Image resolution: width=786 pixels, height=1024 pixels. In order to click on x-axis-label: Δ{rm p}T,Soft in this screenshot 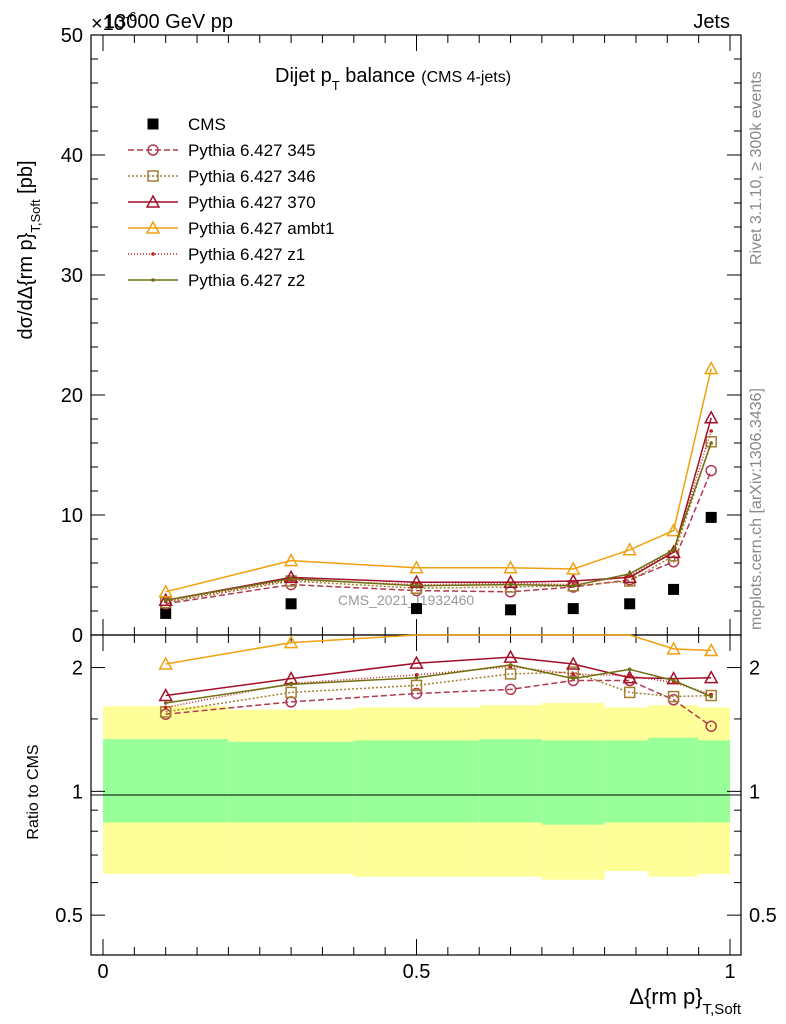, I will do `click(685, 1001)`.